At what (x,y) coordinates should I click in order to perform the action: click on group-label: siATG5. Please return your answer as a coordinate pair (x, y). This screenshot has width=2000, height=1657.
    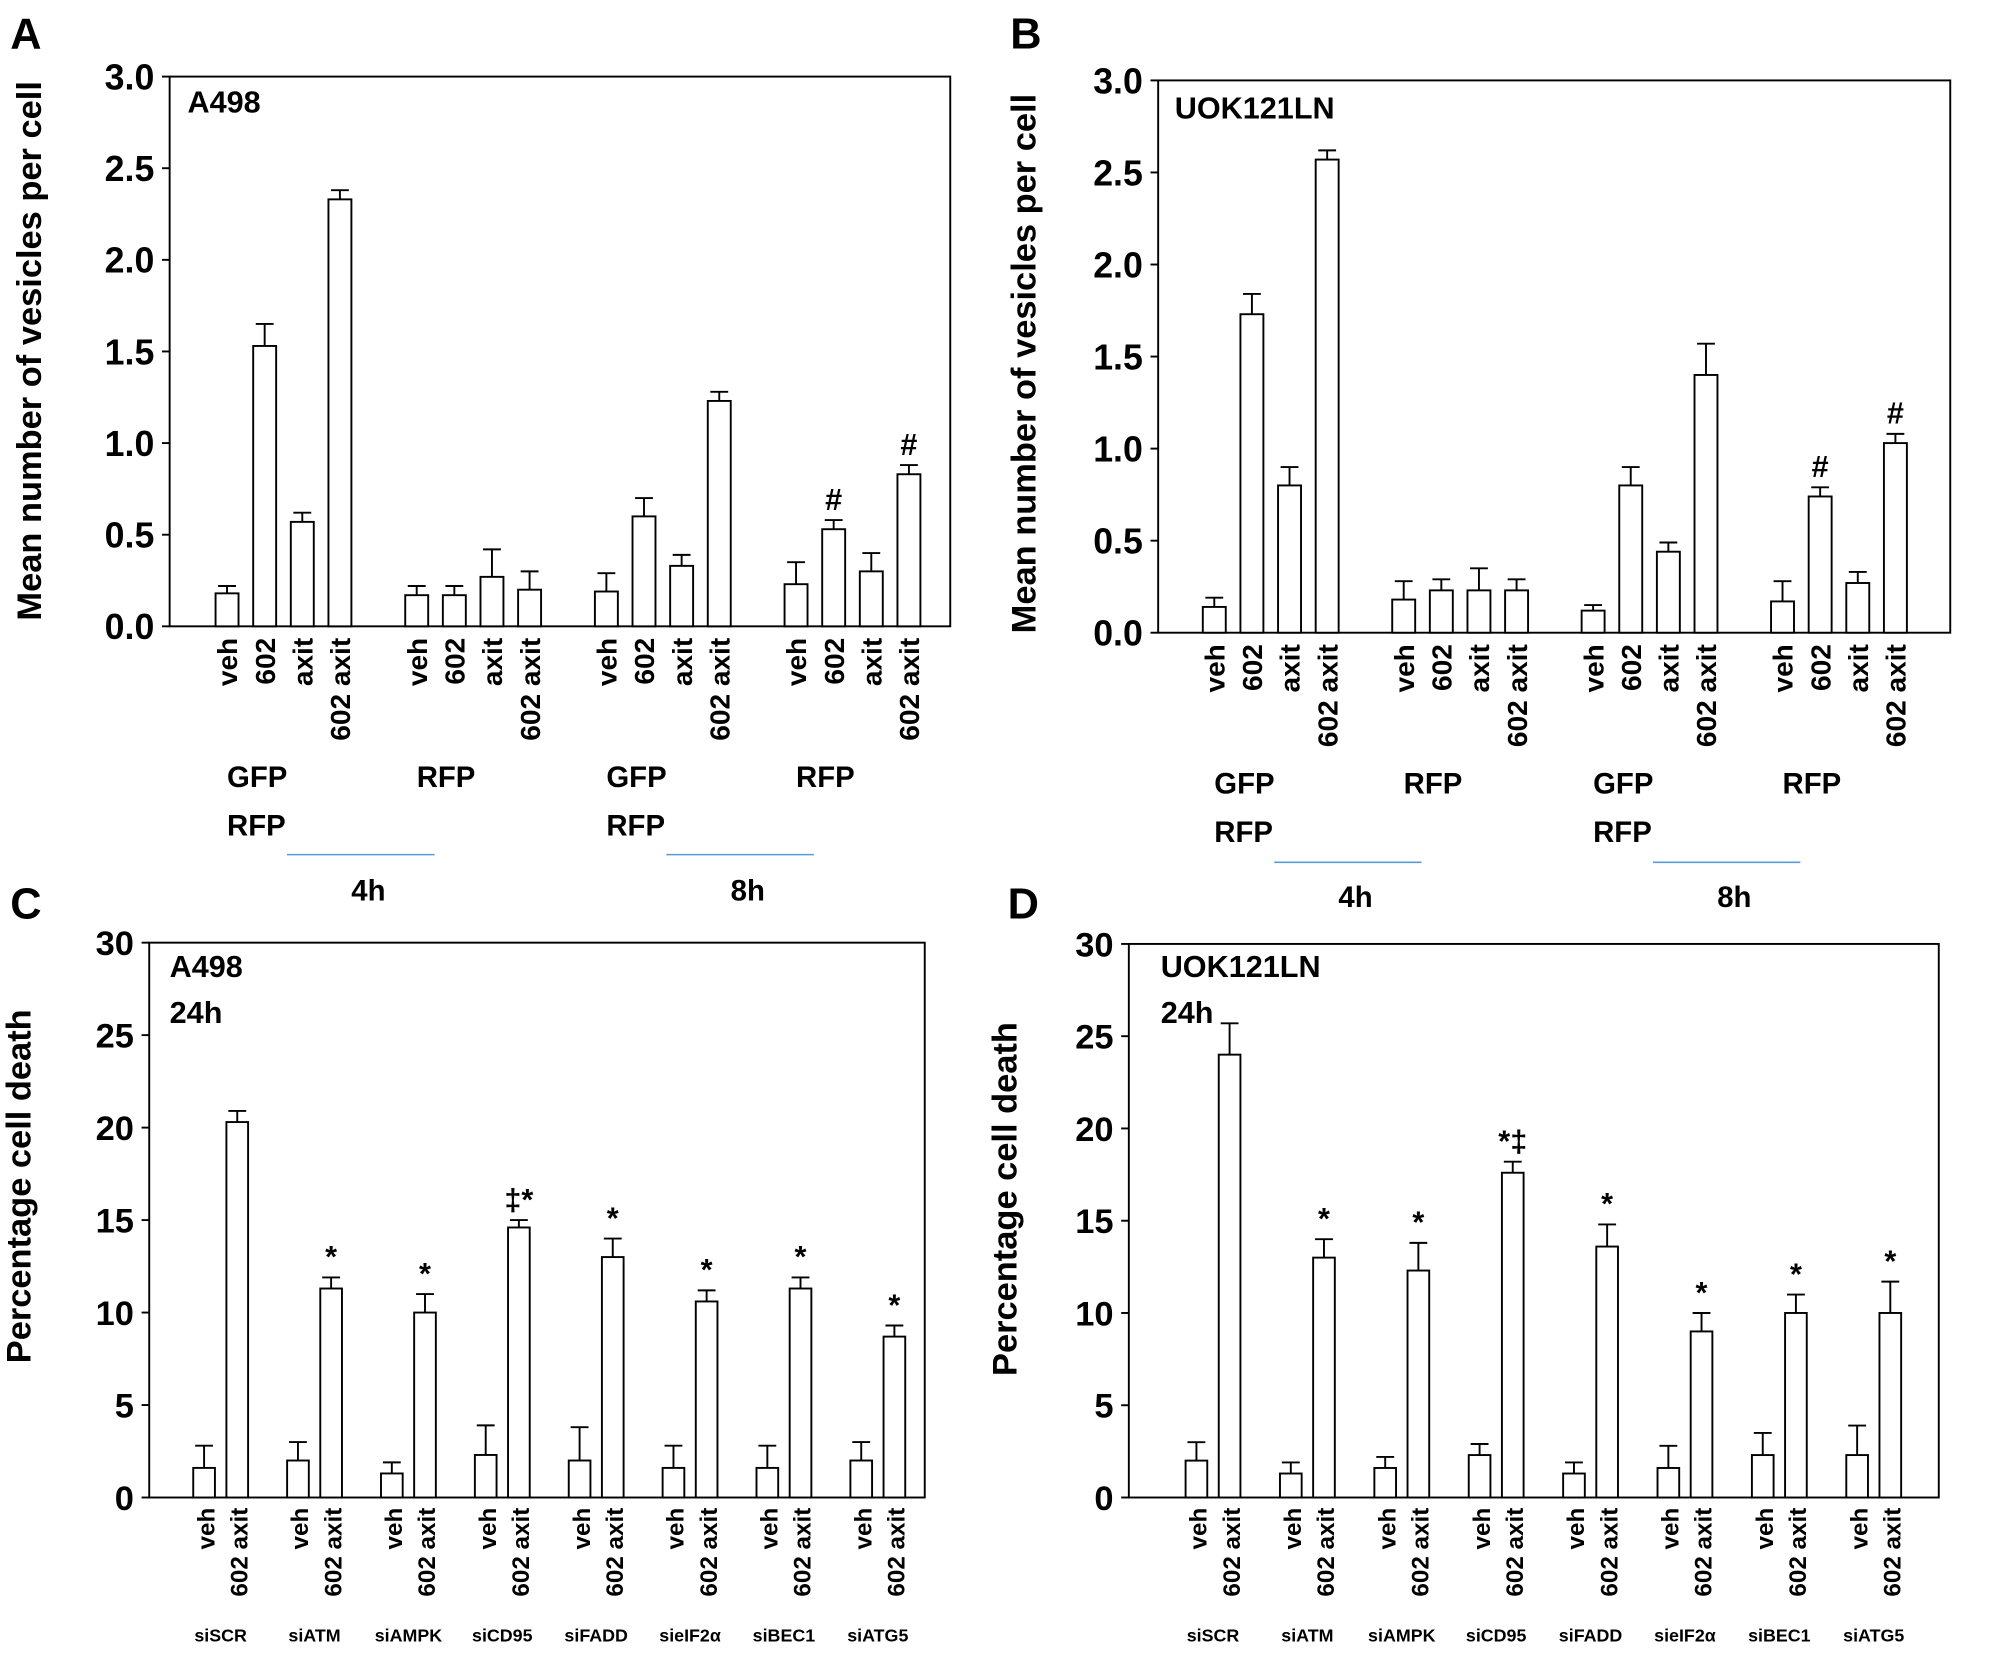
    Looking at the image, I should click on (877, 1636).